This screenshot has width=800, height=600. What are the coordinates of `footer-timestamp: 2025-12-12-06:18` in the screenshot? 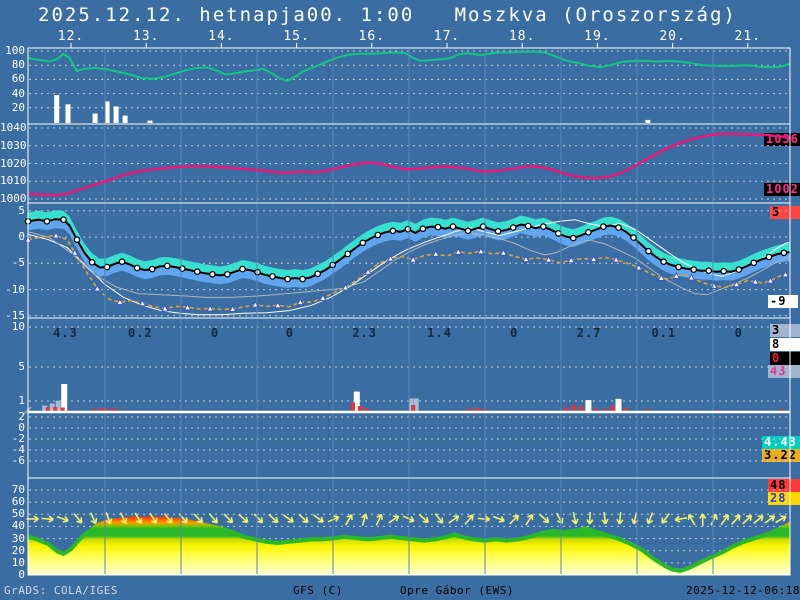 It's located at (743, 590).